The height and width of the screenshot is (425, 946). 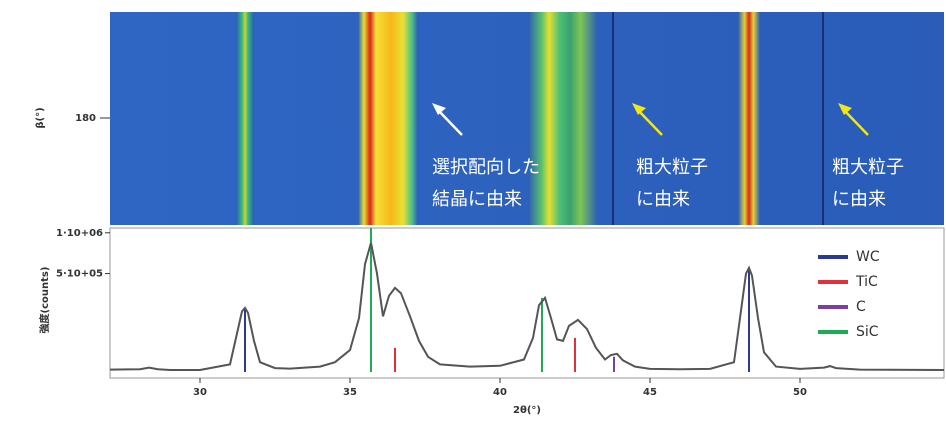 I want to click on x-axis-label: 2θ(°), so click(x=527, y=410).